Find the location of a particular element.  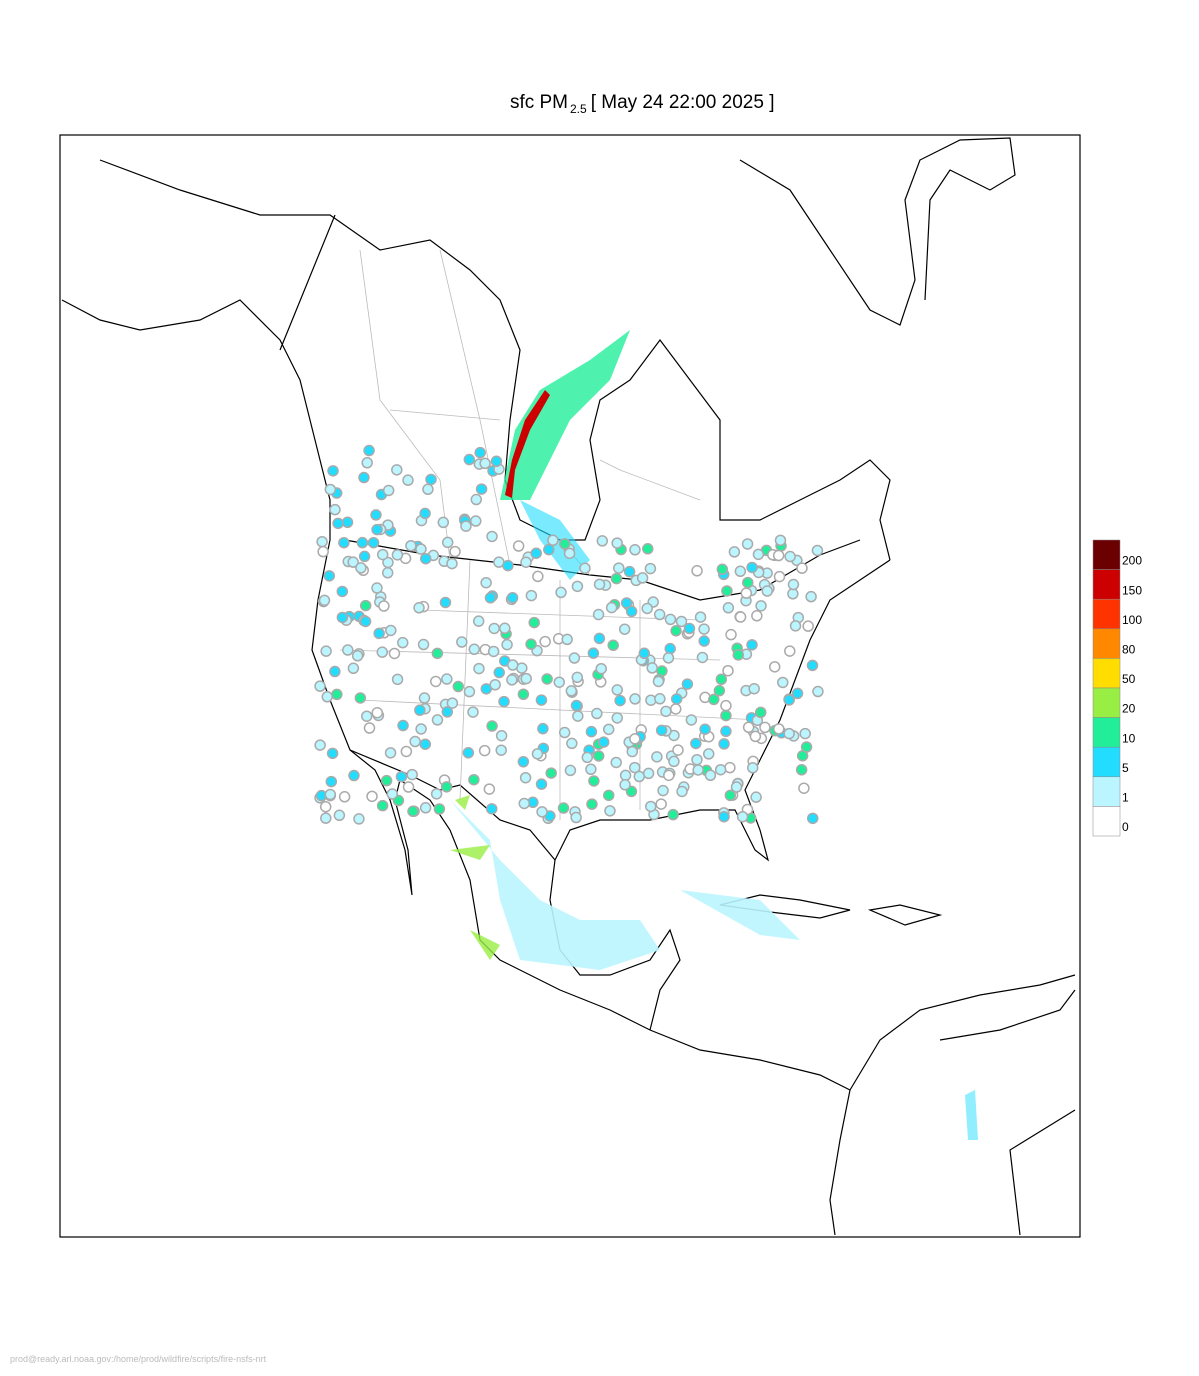

colorbar-label: 100 is located at coordinates (1132, 620).